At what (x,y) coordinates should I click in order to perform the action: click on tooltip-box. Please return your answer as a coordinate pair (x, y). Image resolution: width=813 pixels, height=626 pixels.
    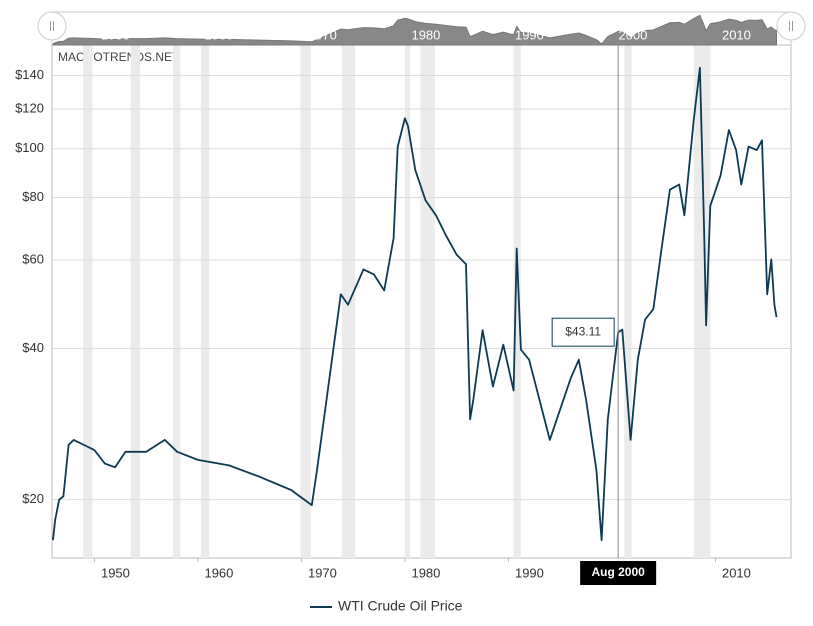
    Looking at the image, I should click on (583, 332).